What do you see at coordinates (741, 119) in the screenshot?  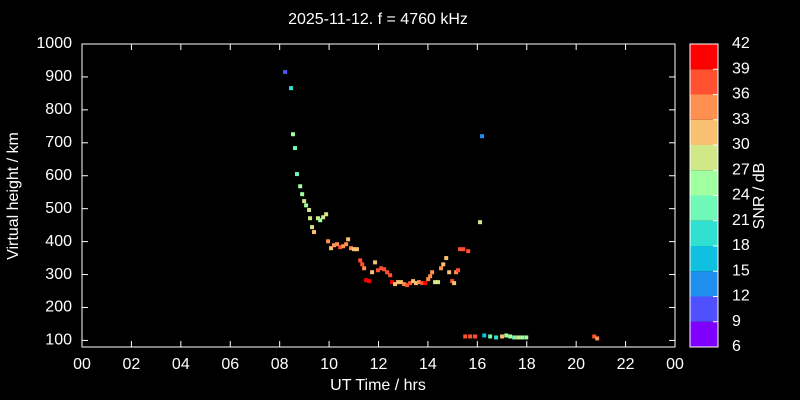 I see `colorbar-tick-label: 33` at bounding box center [741, 119].